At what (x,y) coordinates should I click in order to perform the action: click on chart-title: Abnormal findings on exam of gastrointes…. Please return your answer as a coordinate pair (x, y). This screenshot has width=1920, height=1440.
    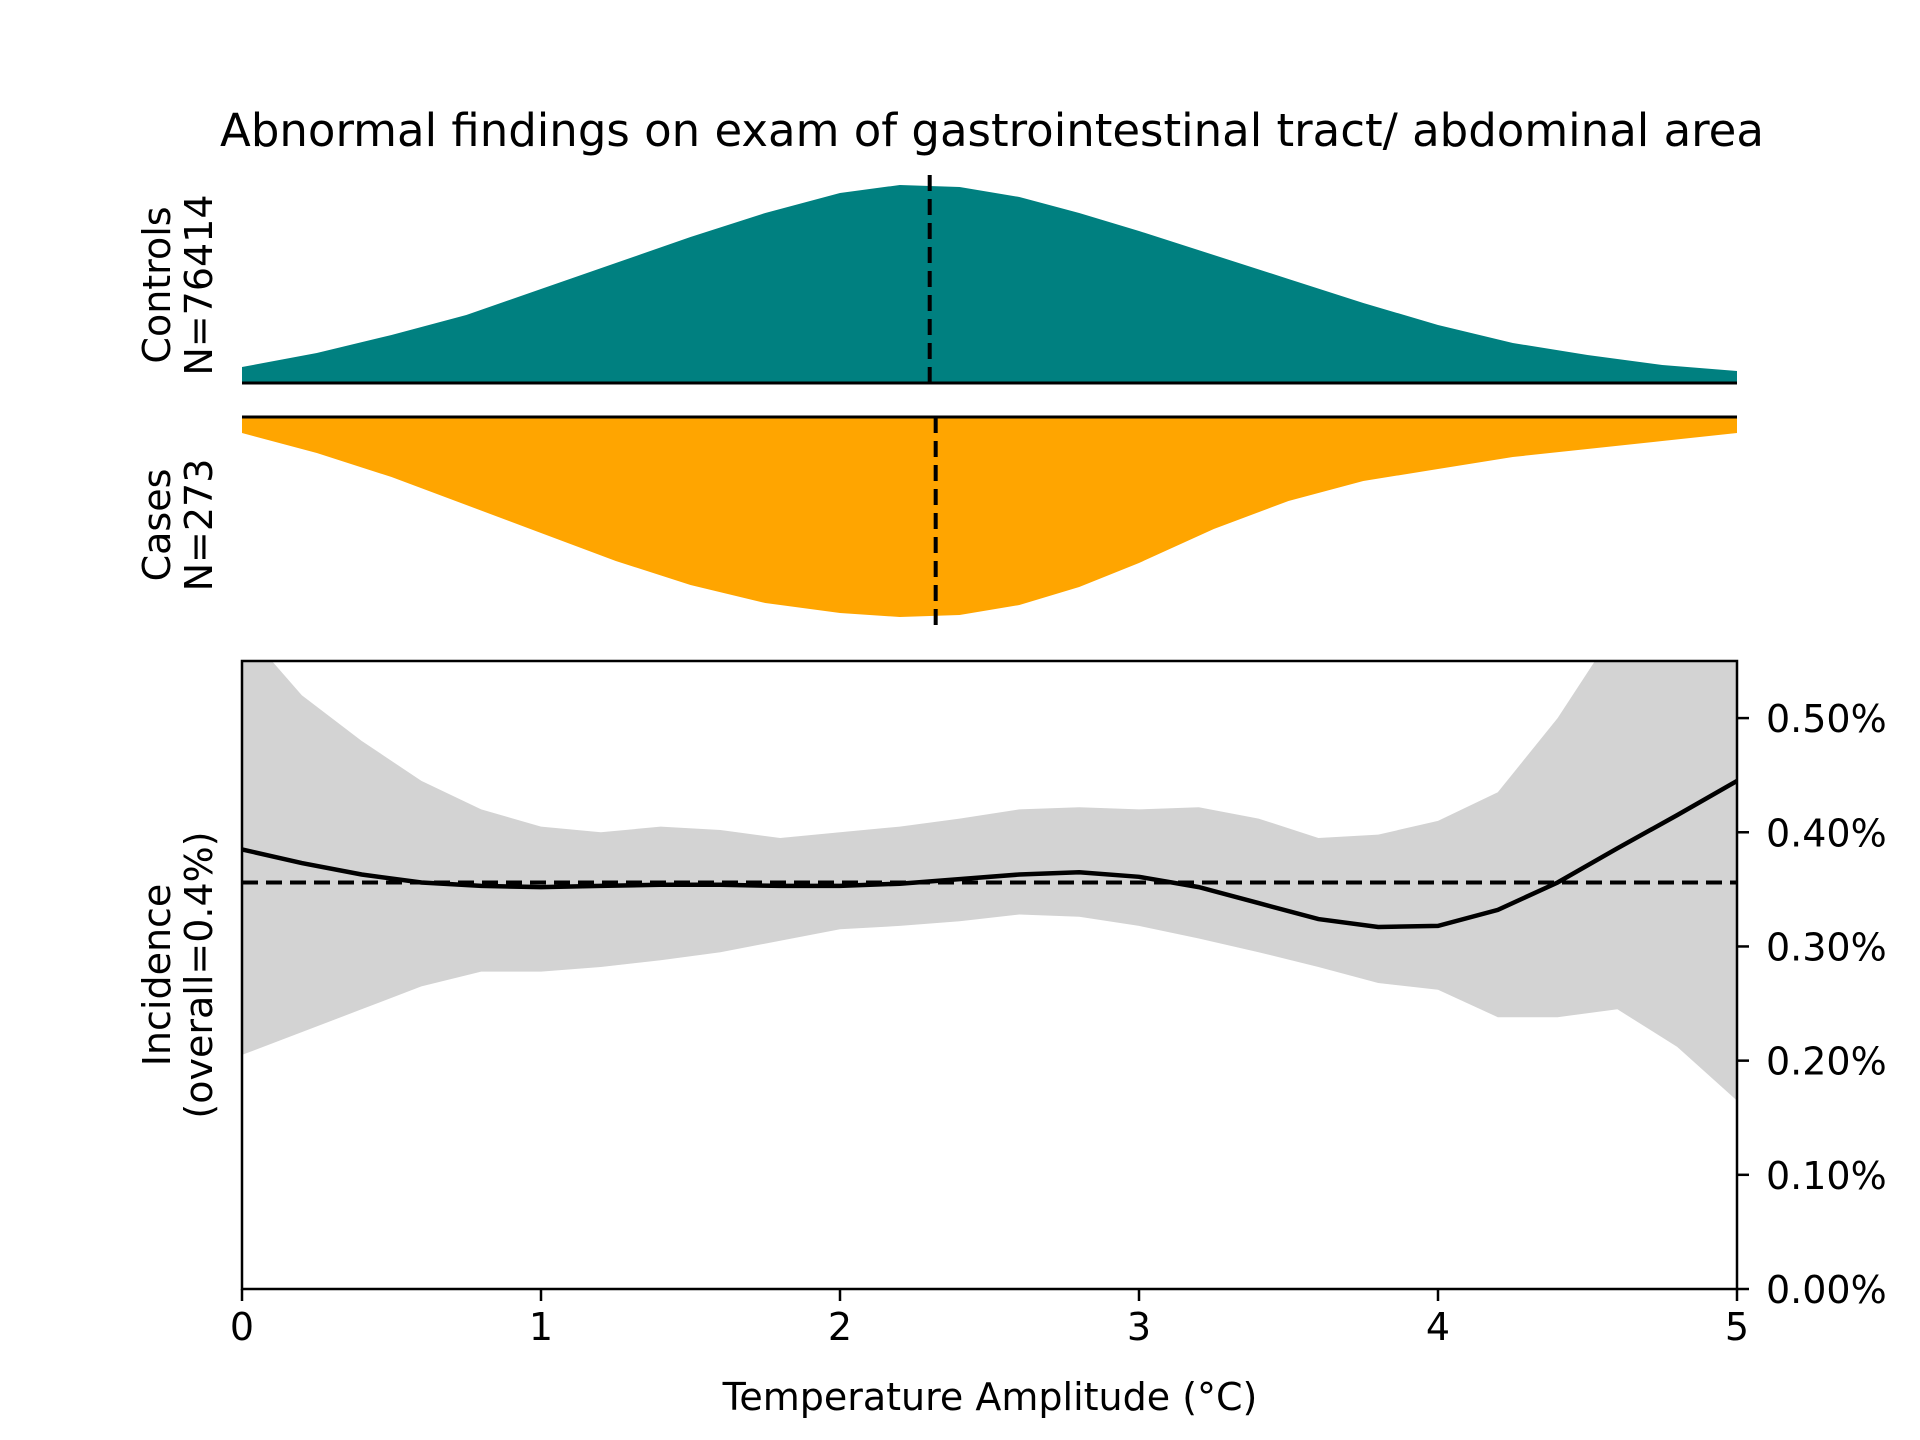
    Looking at the image, I should click on (992, 130).